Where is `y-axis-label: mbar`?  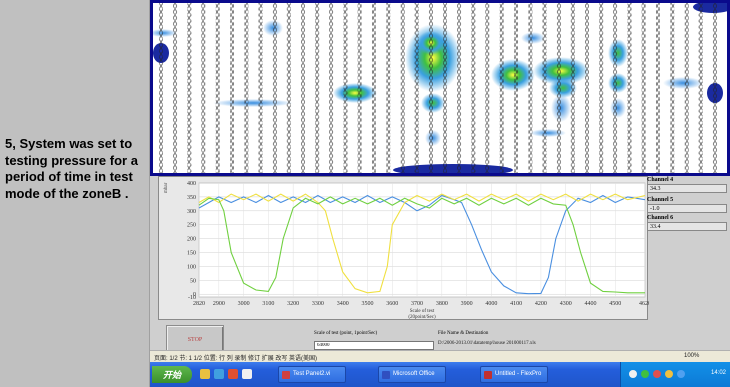 y-axis-label: mbar is located at coordinates (166, 187).